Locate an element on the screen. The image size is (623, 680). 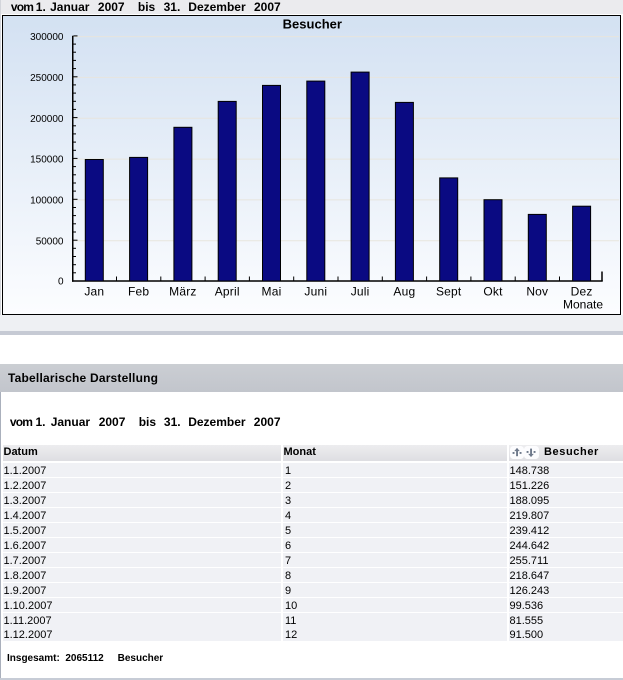
svg-text: Sept is located at coordinates (449, 292).